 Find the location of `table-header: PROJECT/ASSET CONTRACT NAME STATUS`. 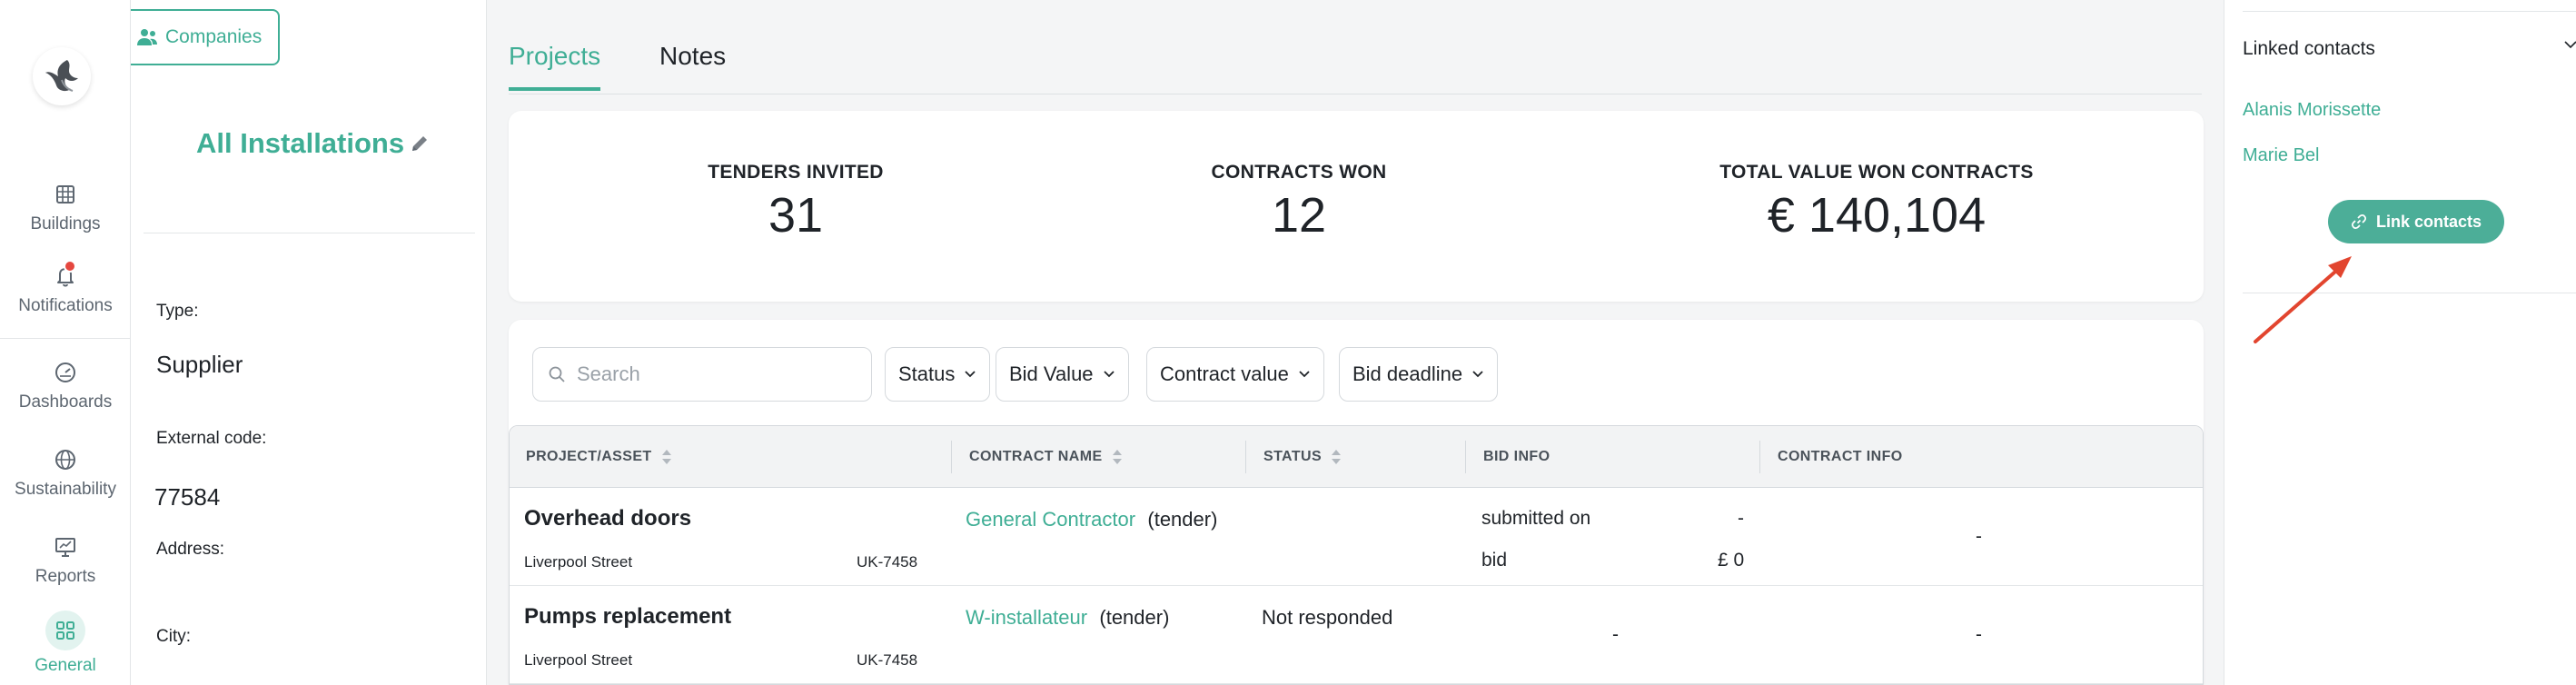

table-header: PROJECT/ASSET CONTRACT NAME STATUS is located at coordinates (1356, 457).